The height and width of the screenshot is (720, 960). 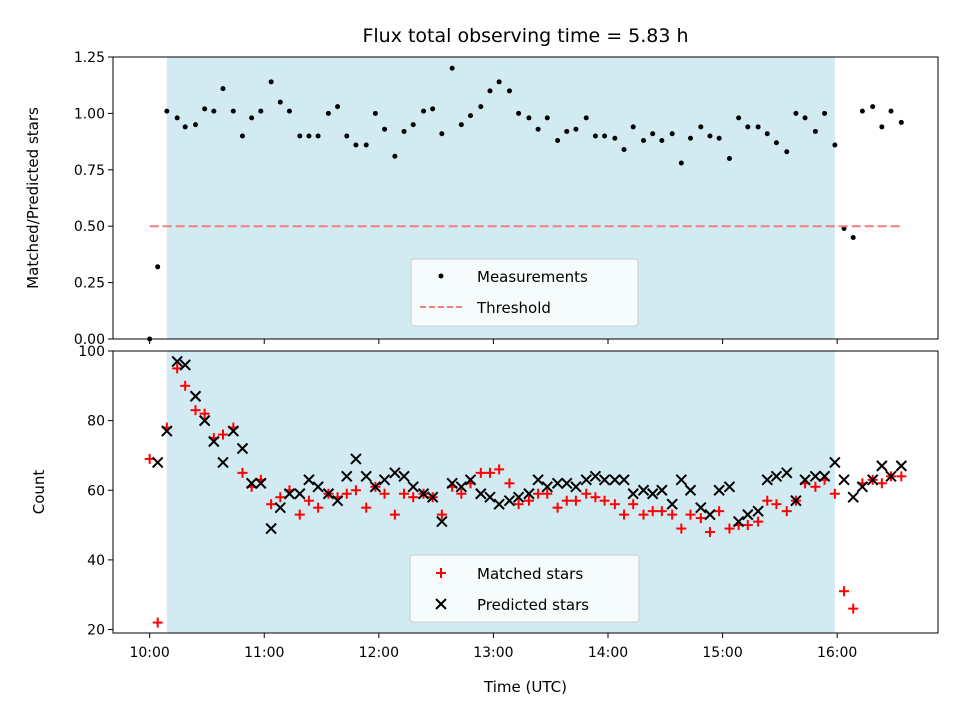 I want to click on bottom-y-ticks: 20 40 60 80 100, so click(x=95, y=491).